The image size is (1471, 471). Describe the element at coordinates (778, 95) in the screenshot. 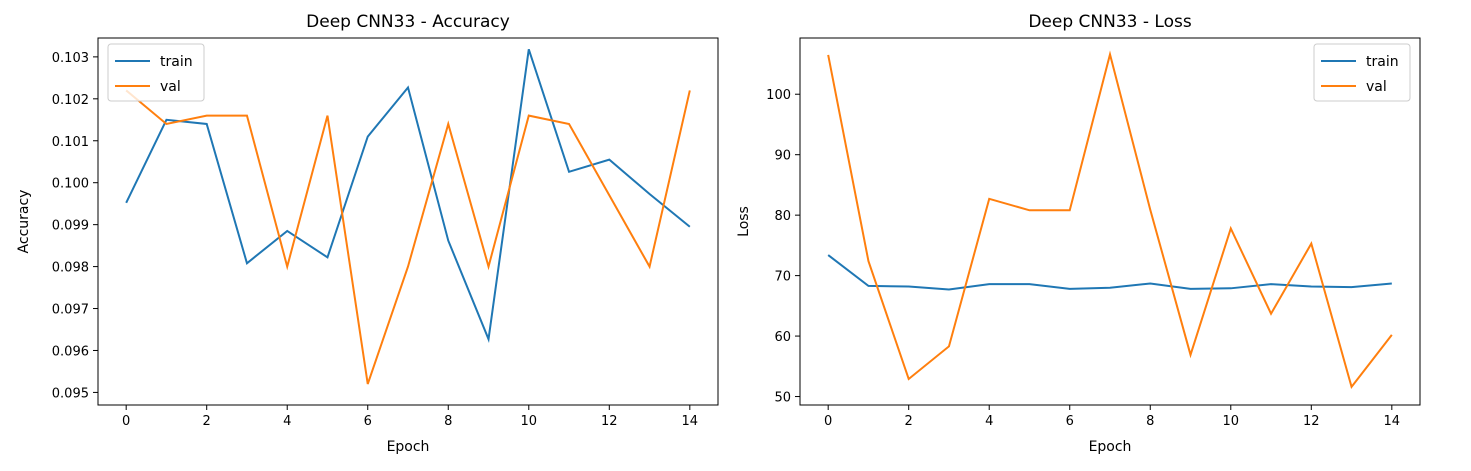

I see `y-tick-label: 100` at that location.